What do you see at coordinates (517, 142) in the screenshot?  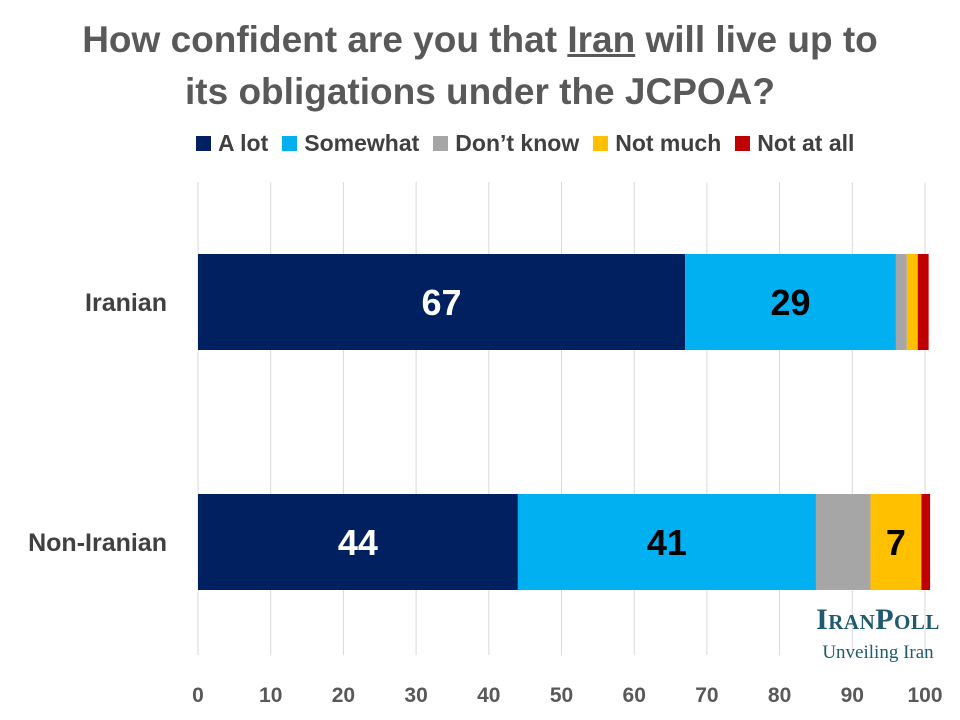 I see `legend-label-don-t-know: Don’t know` at bounding box center [517, 142].